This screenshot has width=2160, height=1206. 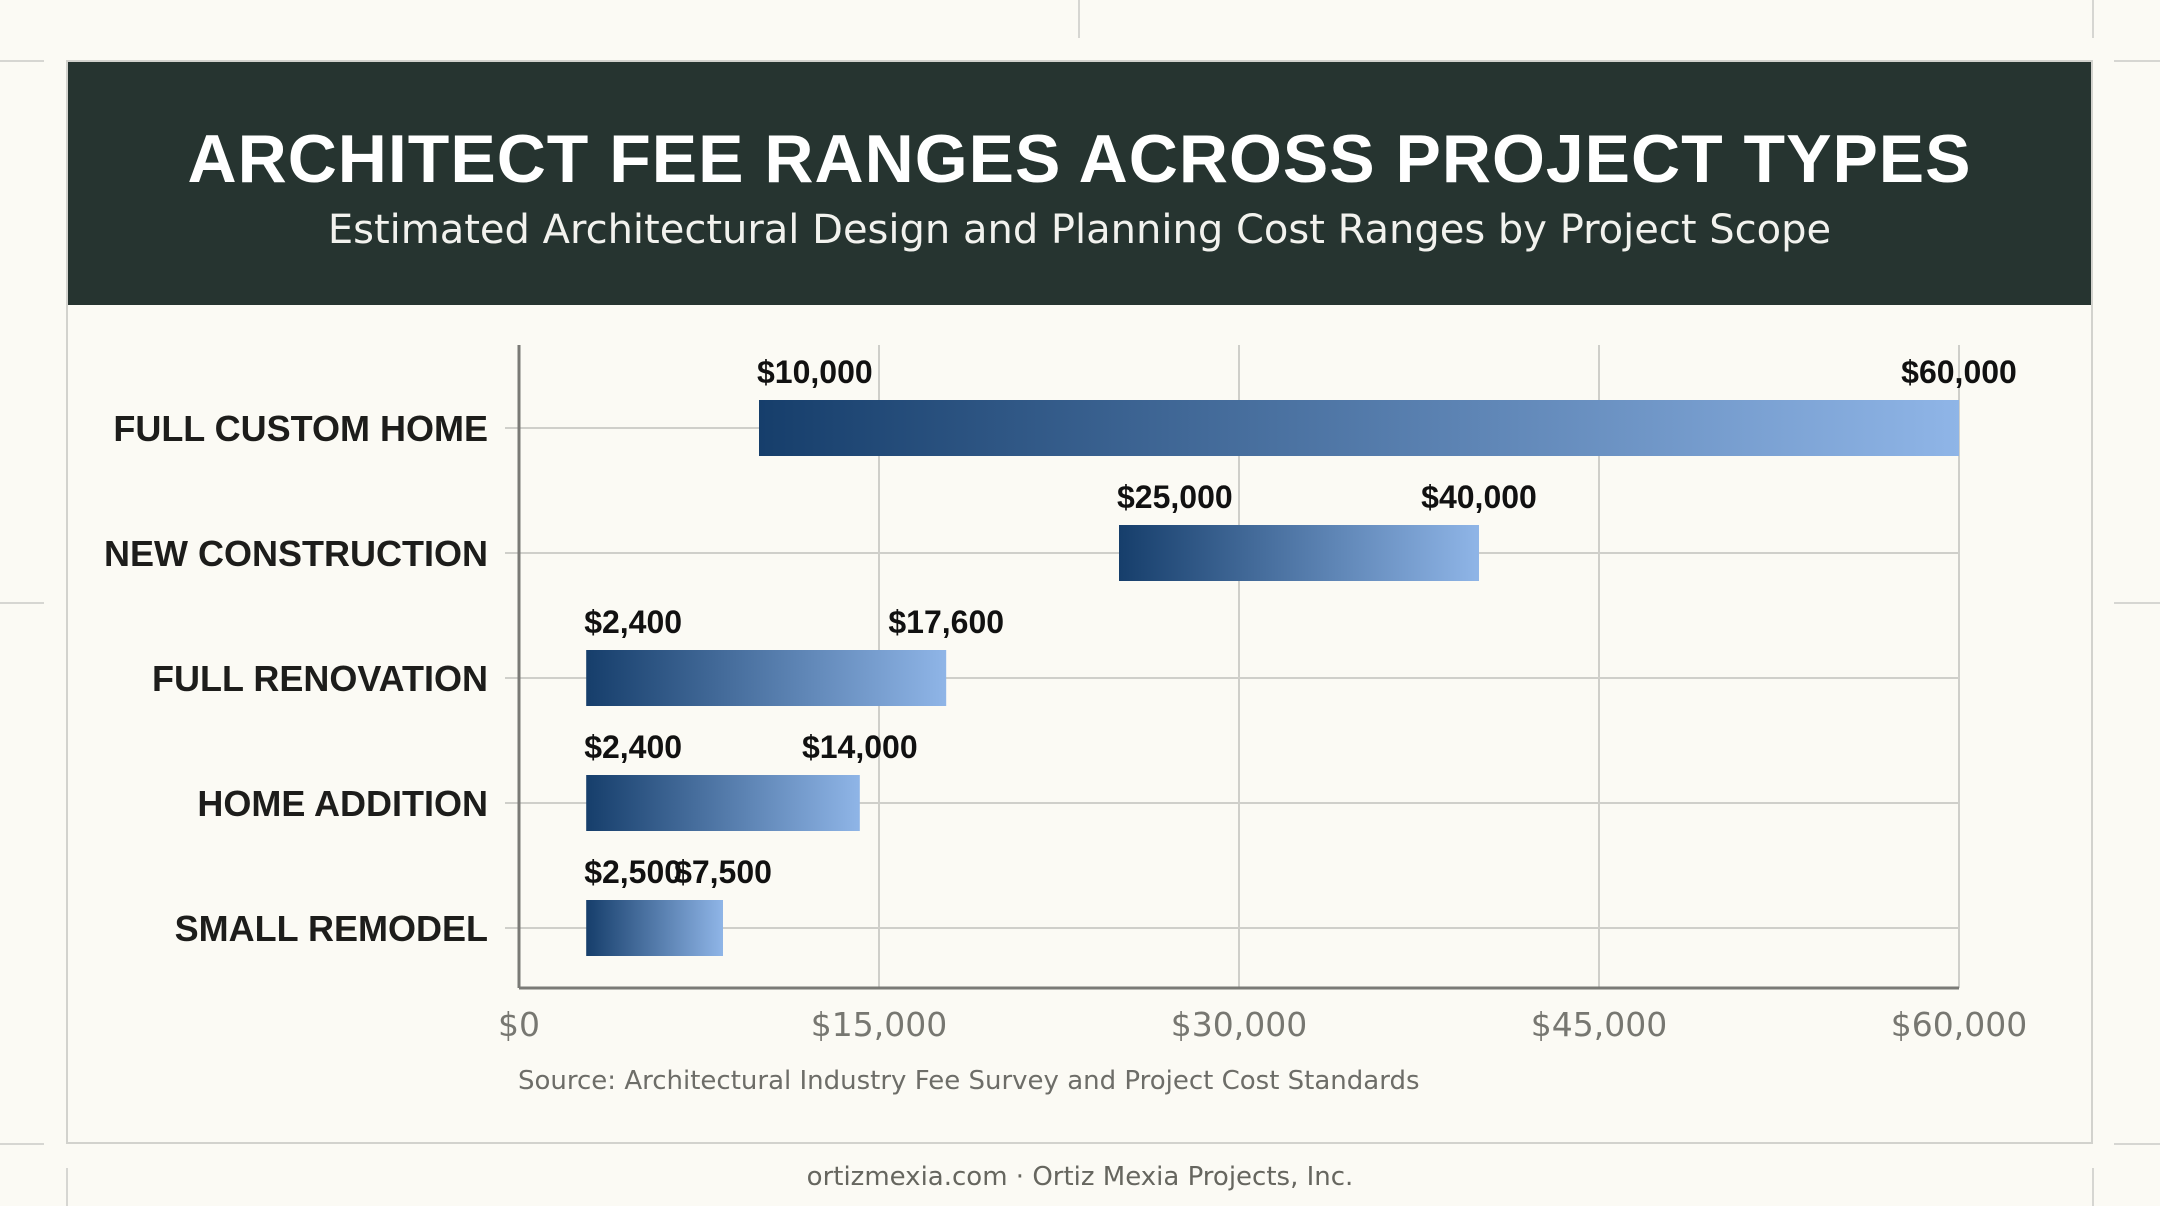 What do you see at coordinates (860, 747) in the screenshot?
I see `range-high-label: $14,000` at bounding box center [860, 747].